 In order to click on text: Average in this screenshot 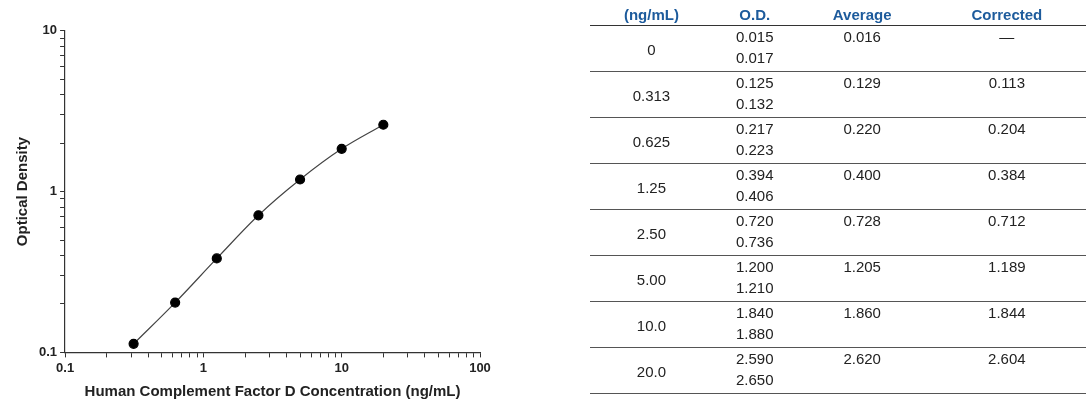, I will do `click(862, 15)`.